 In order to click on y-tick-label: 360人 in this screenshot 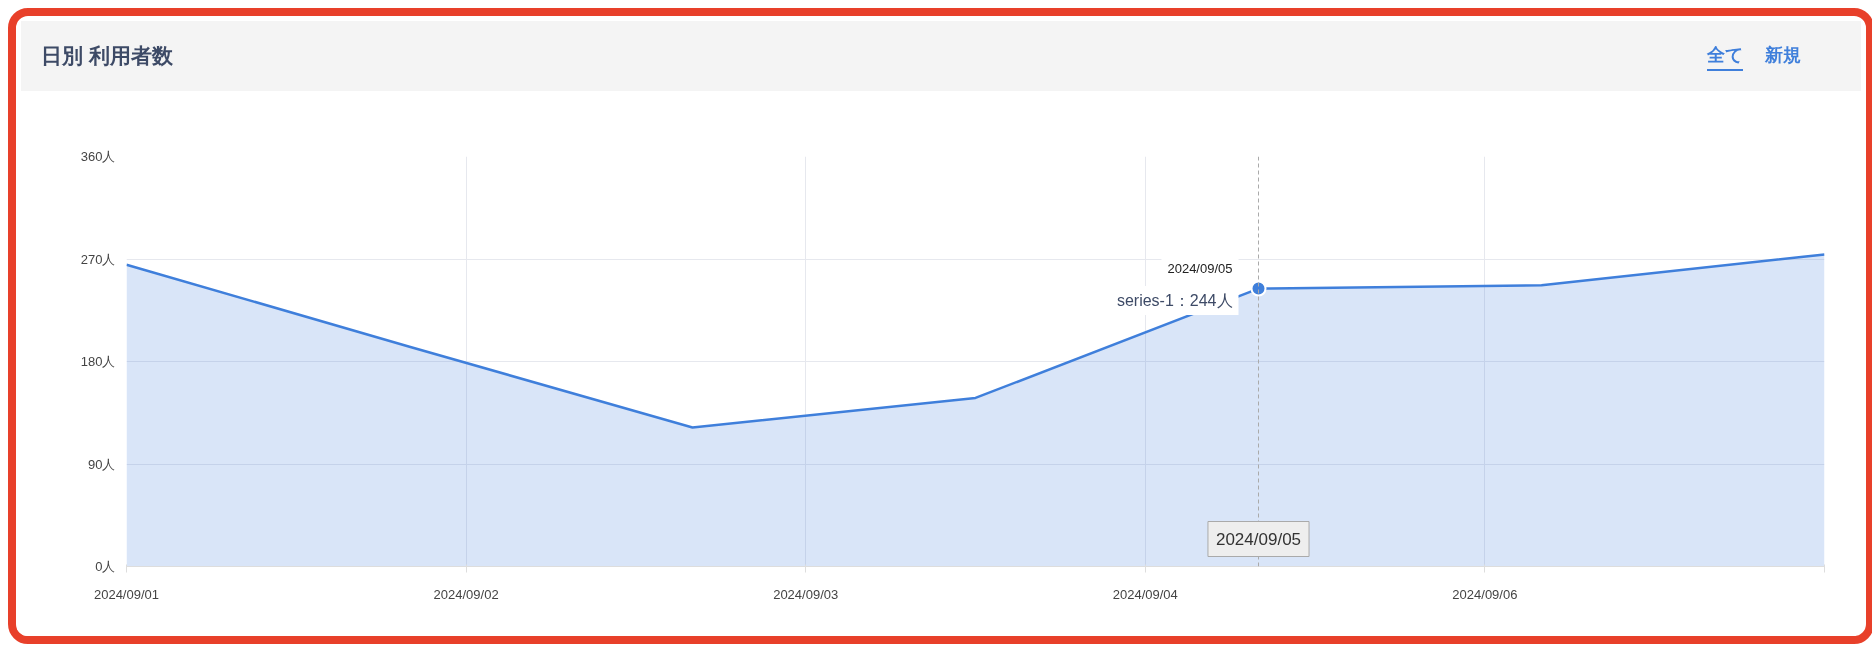, I will do `click(98, 156)`.